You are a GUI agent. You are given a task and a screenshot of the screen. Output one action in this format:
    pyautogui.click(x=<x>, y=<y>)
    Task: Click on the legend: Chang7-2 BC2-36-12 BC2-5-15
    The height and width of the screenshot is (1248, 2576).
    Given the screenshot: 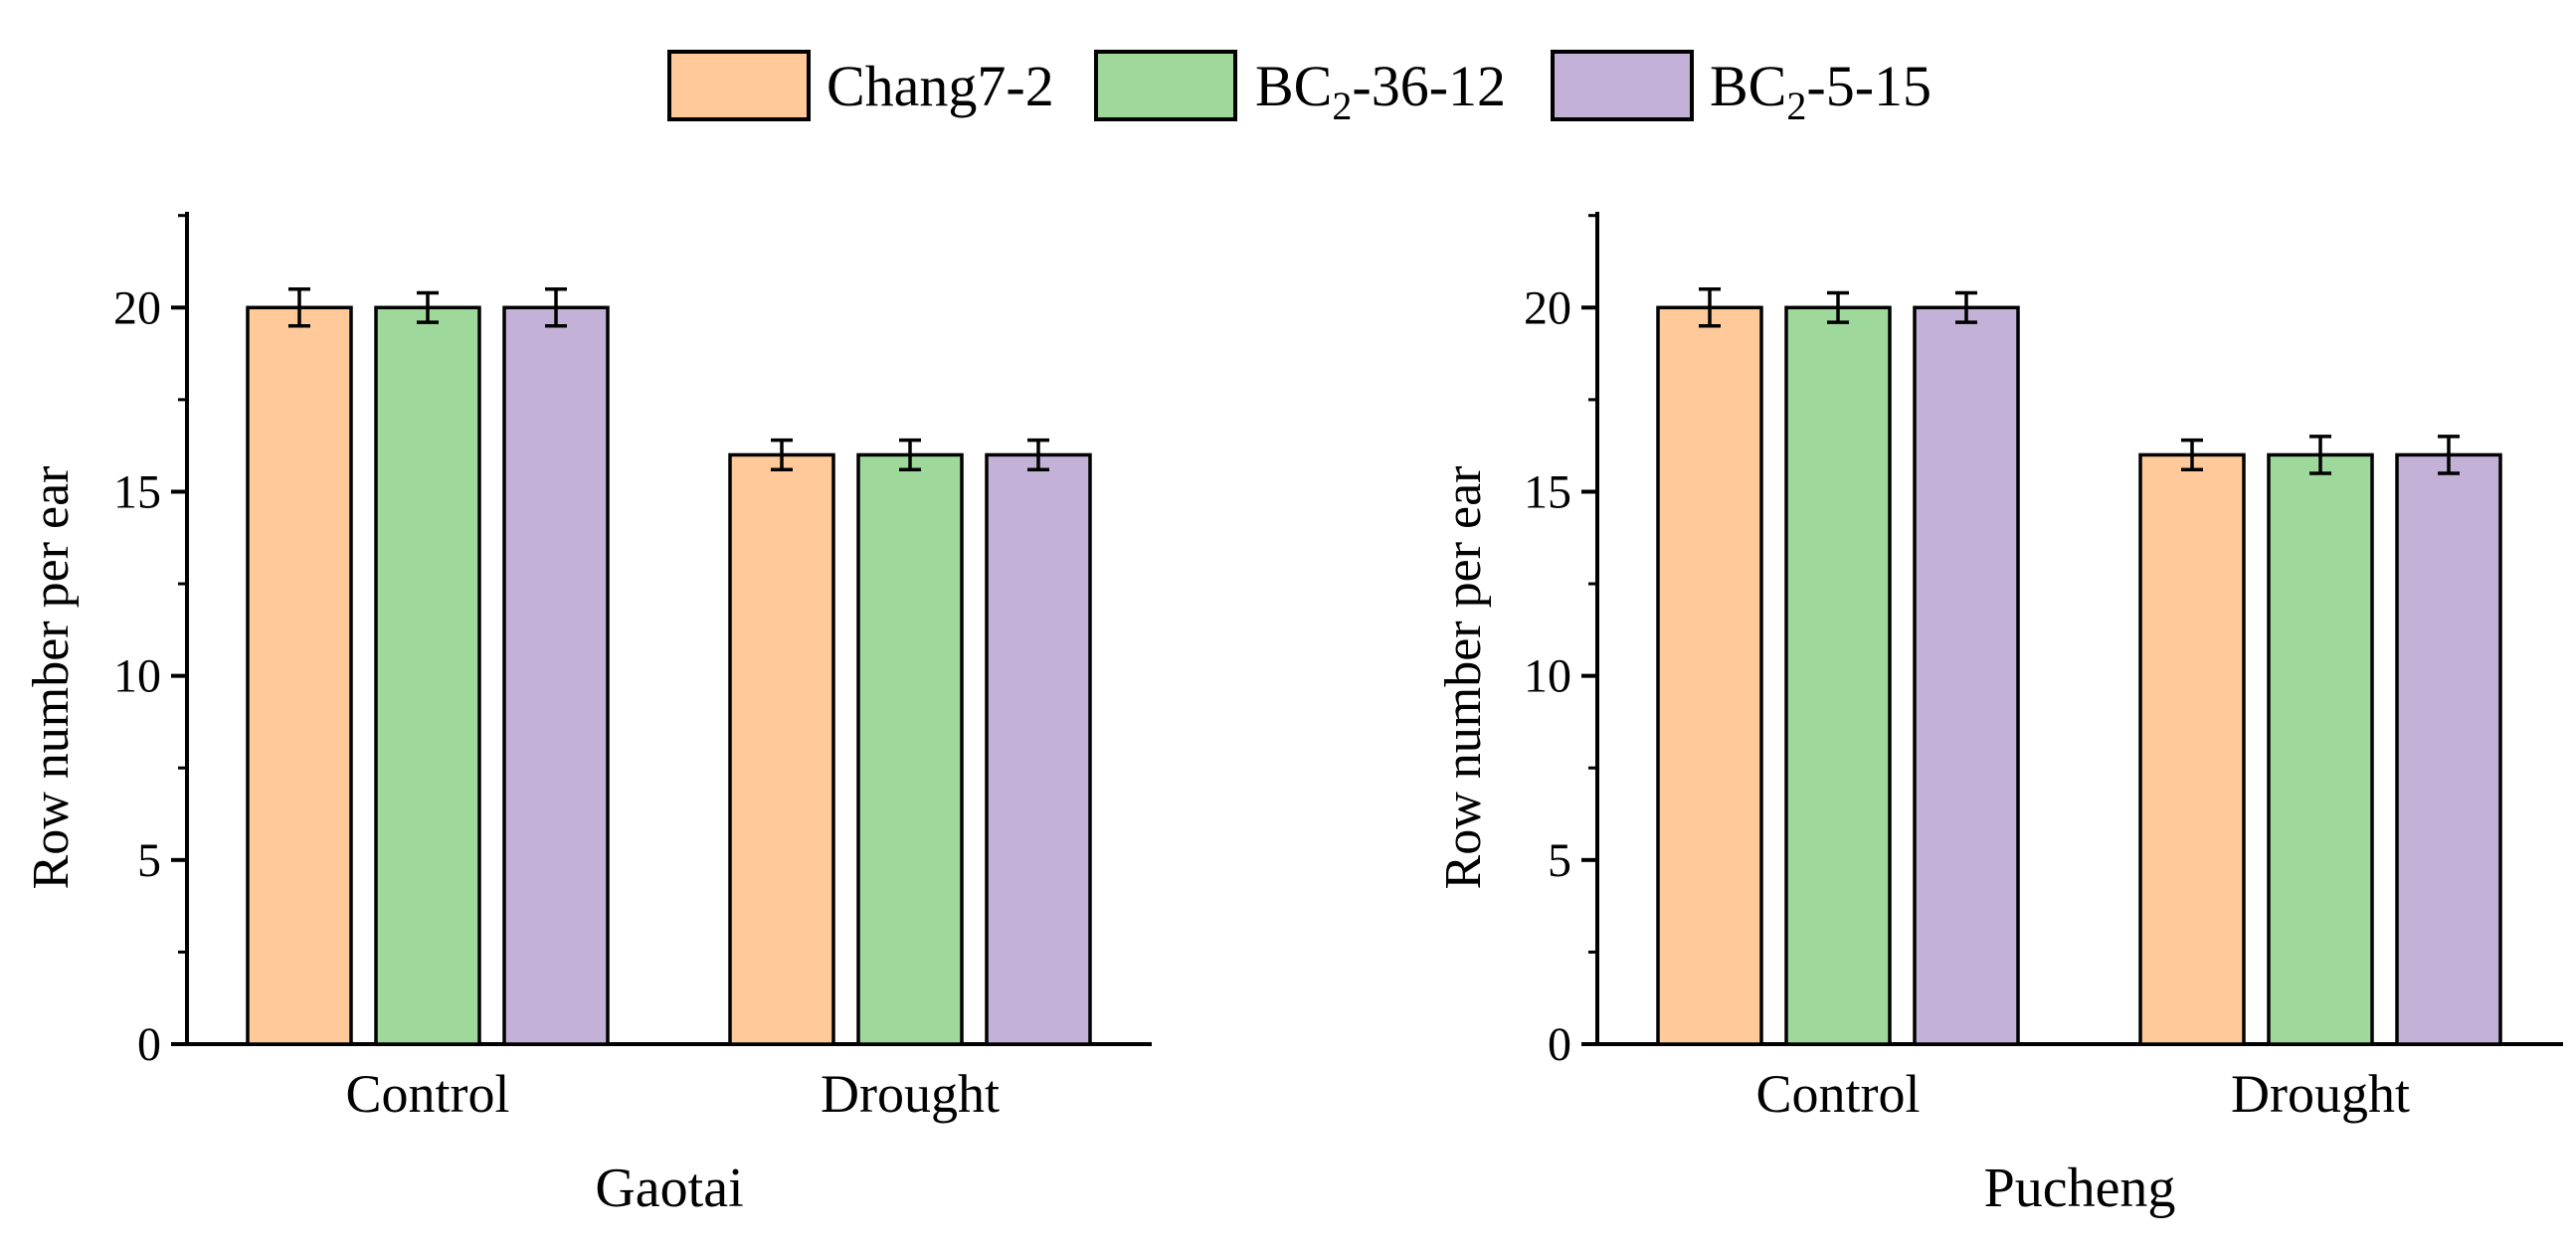 What is the action you would take?
    pyautogui.click(x=1299, y=89)
    